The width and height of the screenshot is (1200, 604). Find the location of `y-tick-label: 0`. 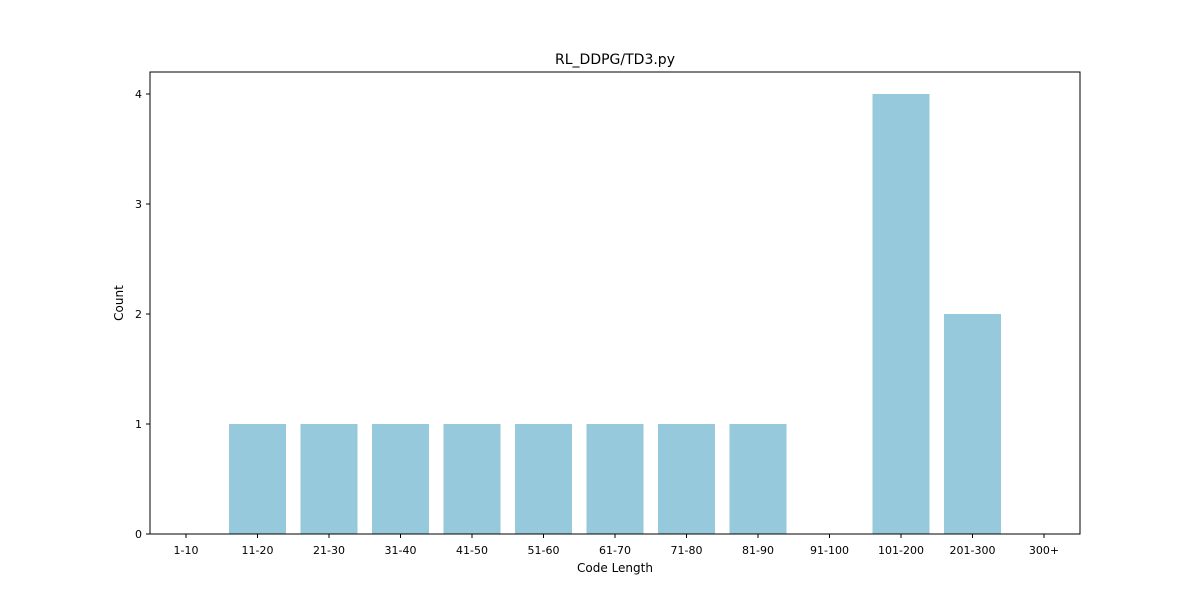

y-tick-label: 0 is located at coordinates (138, 534).